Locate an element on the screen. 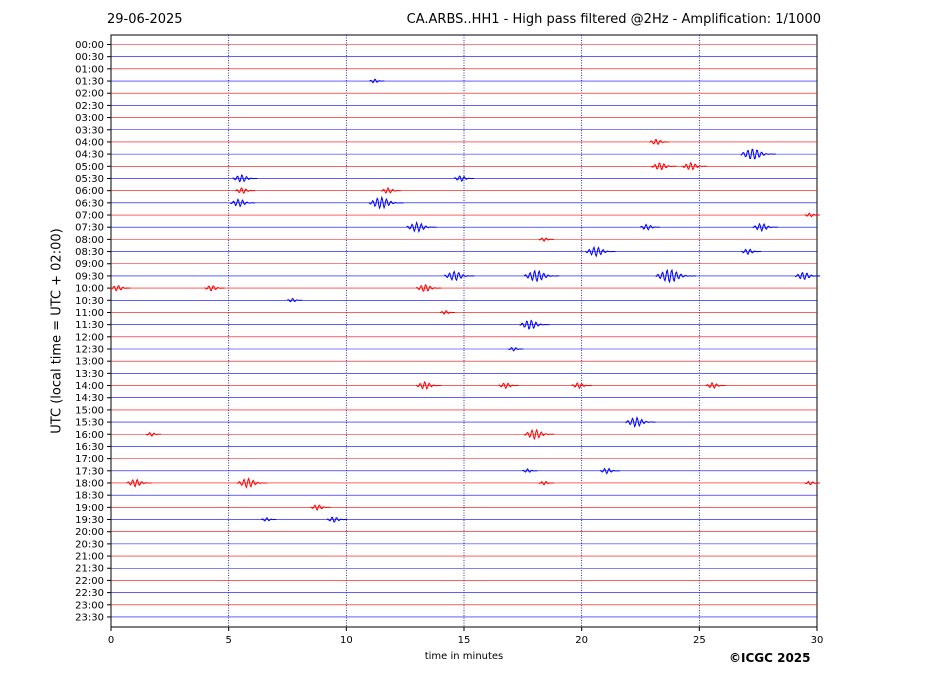 This screenshot has width=927, height=696. x-tick-label: 15 is located at coordinates (464, 640).